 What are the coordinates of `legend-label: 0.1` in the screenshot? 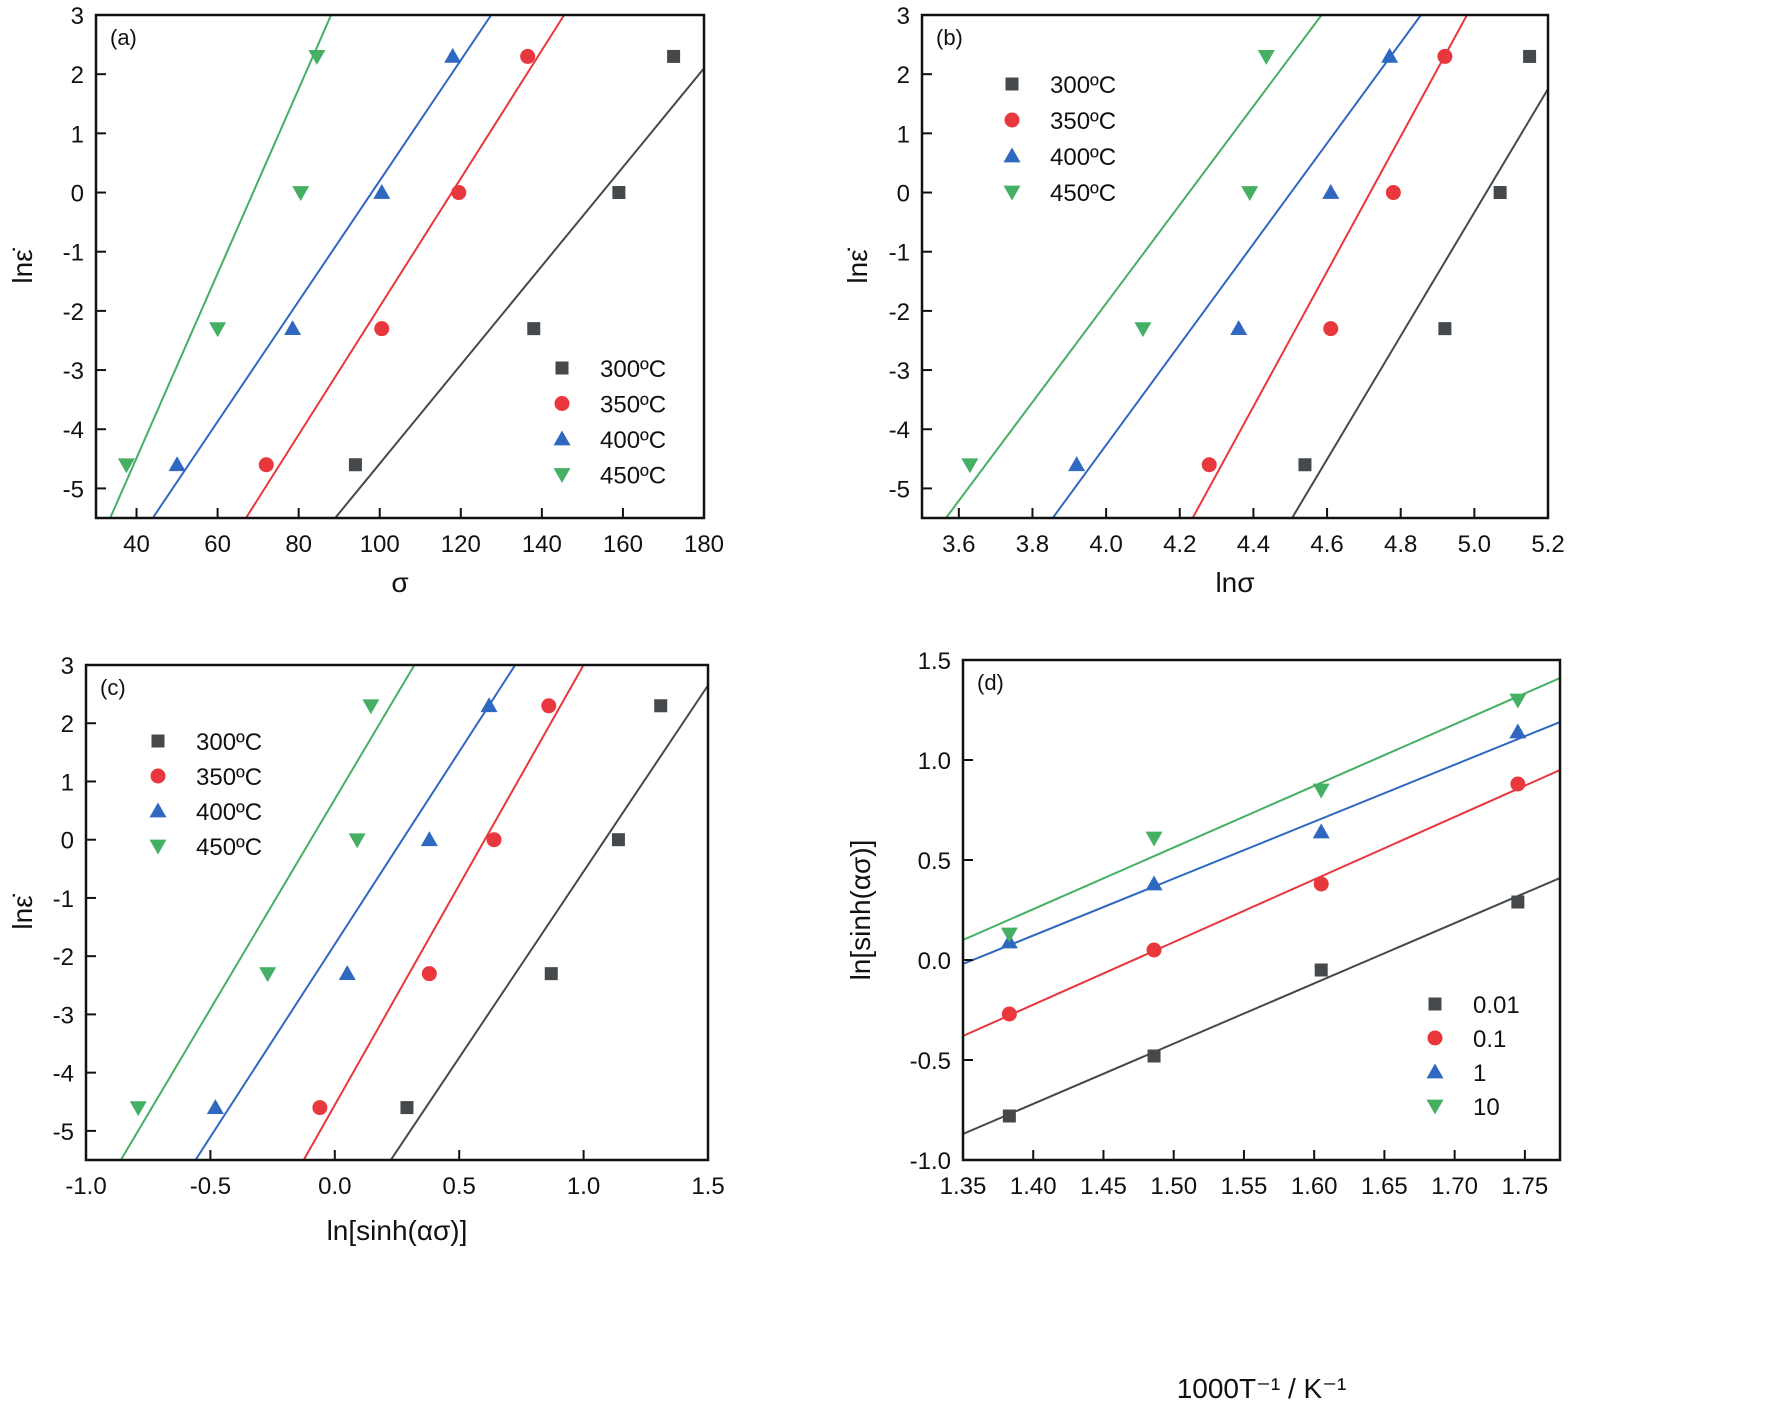 It's located at (1489, 1039).